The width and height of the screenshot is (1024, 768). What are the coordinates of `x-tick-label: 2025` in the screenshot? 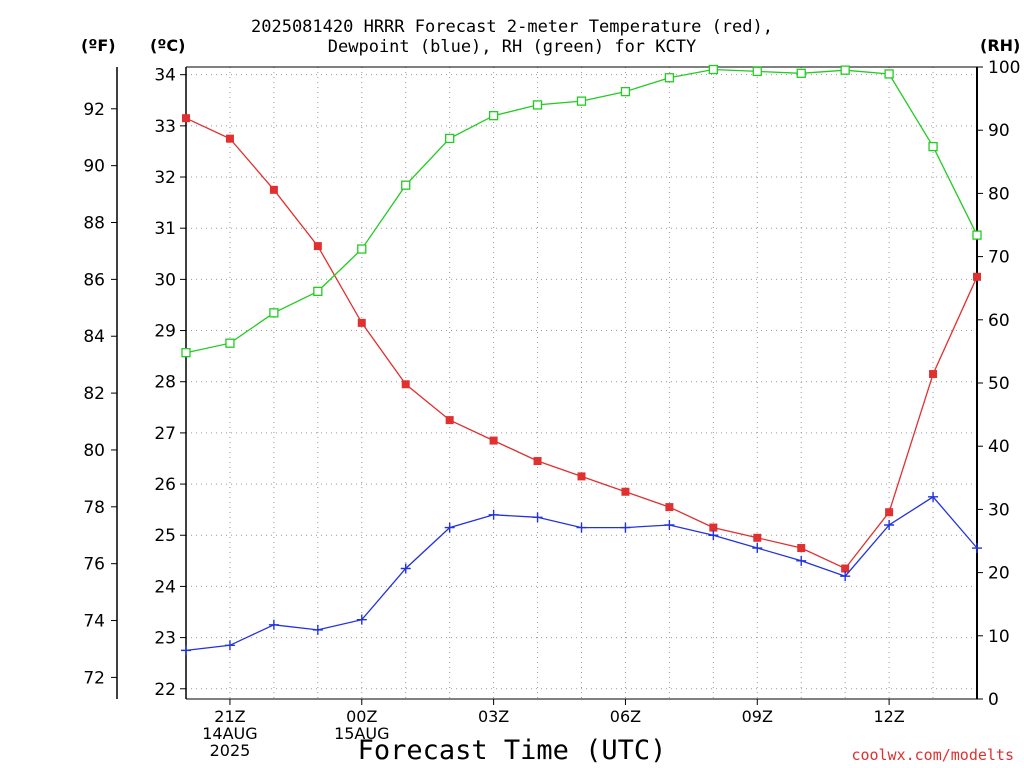 It's located at (230, 750).